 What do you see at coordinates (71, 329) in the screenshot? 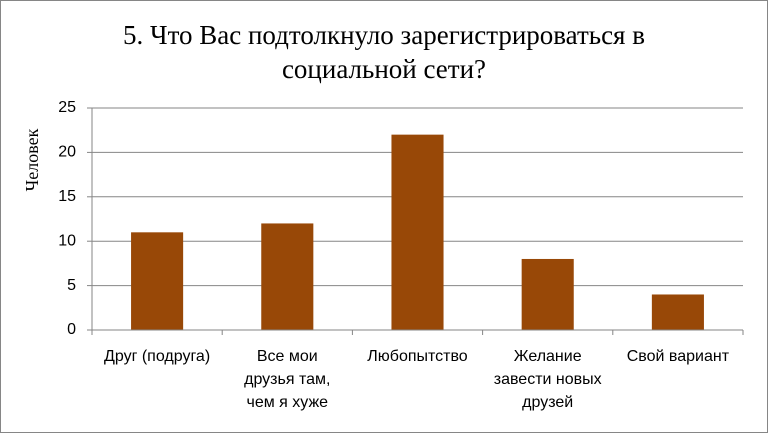
I see `y-tick-label: 0` at bounding box center [71, 329].